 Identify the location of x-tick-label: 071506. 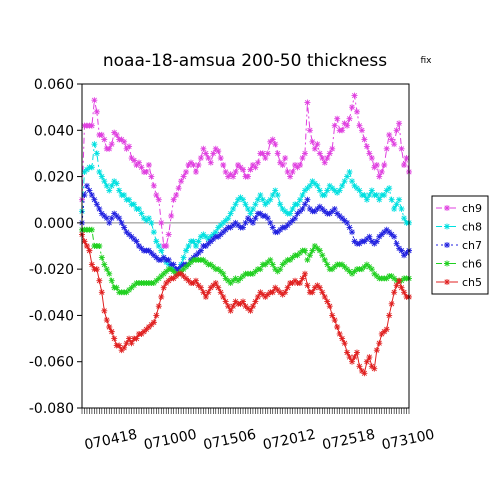
(230, 440).